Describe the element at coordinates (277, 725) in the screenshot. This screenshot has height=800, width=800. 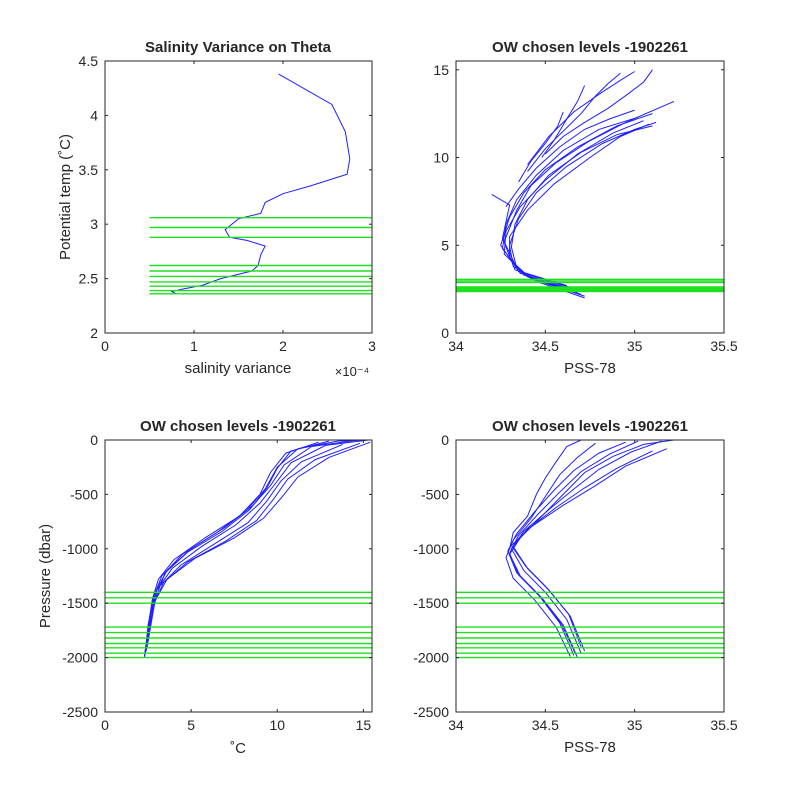
I see `x-tick-label: 10` at that location.